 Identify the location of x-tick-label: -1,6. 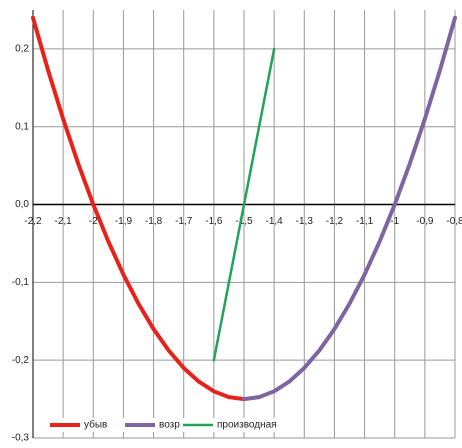
(214, 221).